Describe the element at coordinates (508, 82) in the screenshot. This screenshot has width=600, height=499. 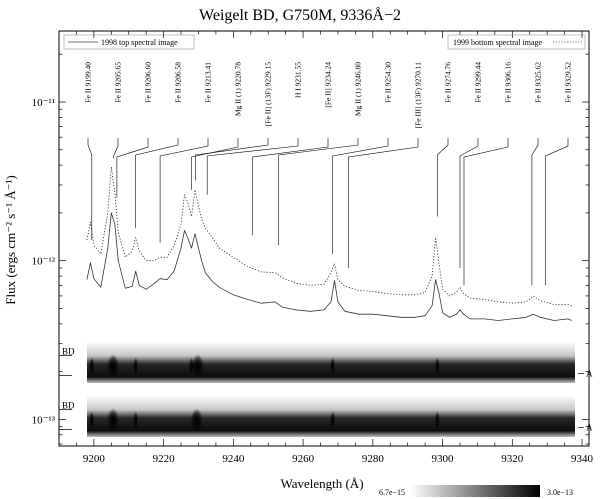
I see `line-id-label: Fe II 9306.16` at that location.